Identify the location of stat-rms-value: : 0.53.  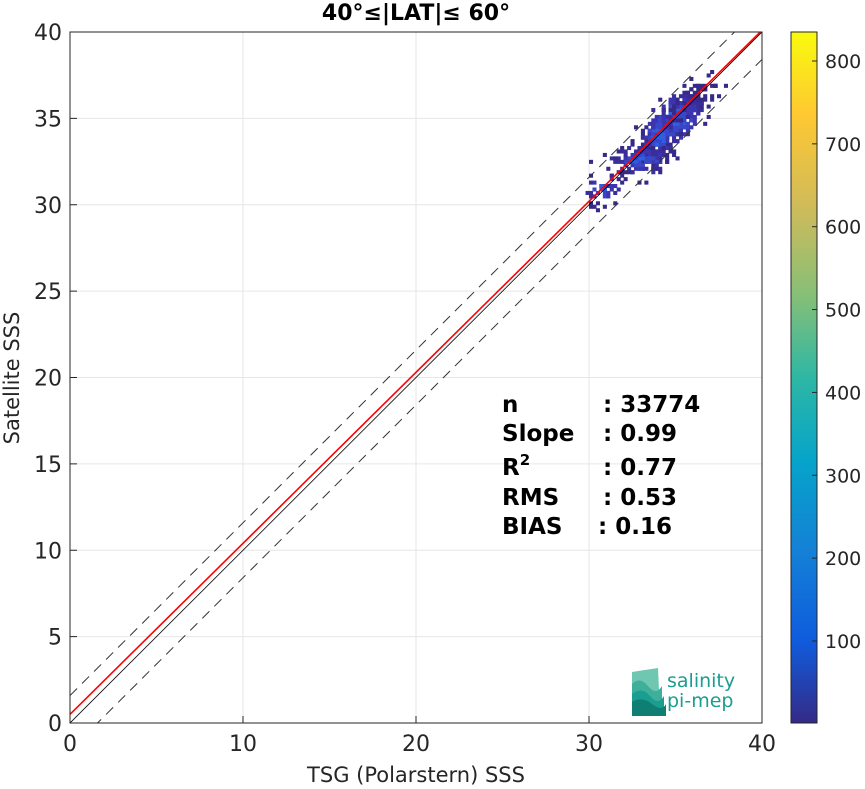
(640, 498).